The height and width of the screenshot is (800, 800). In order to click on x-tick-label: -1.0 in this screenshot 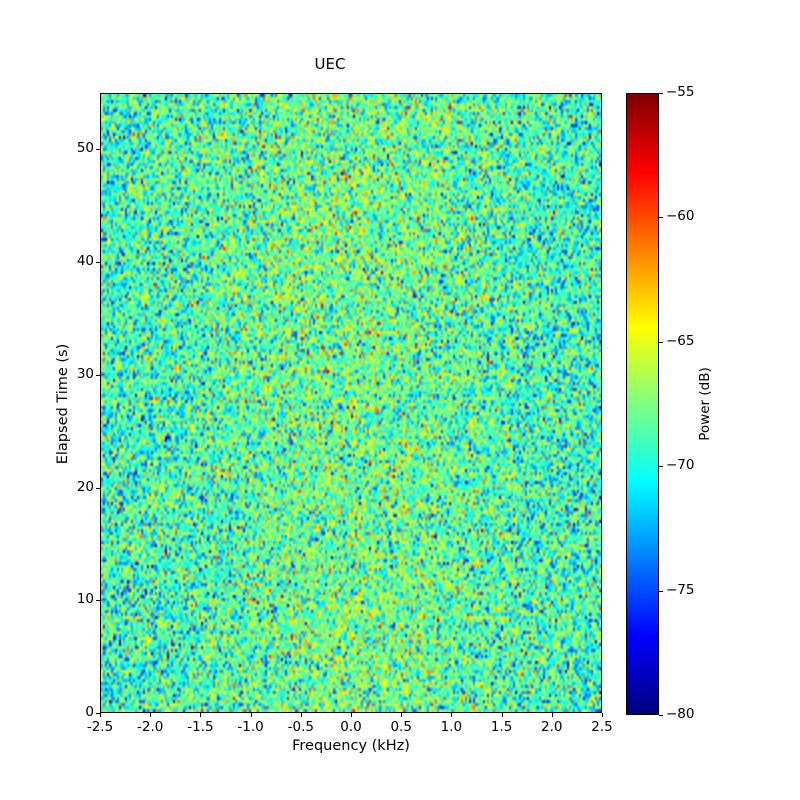, I will do `click(250, 727)`.